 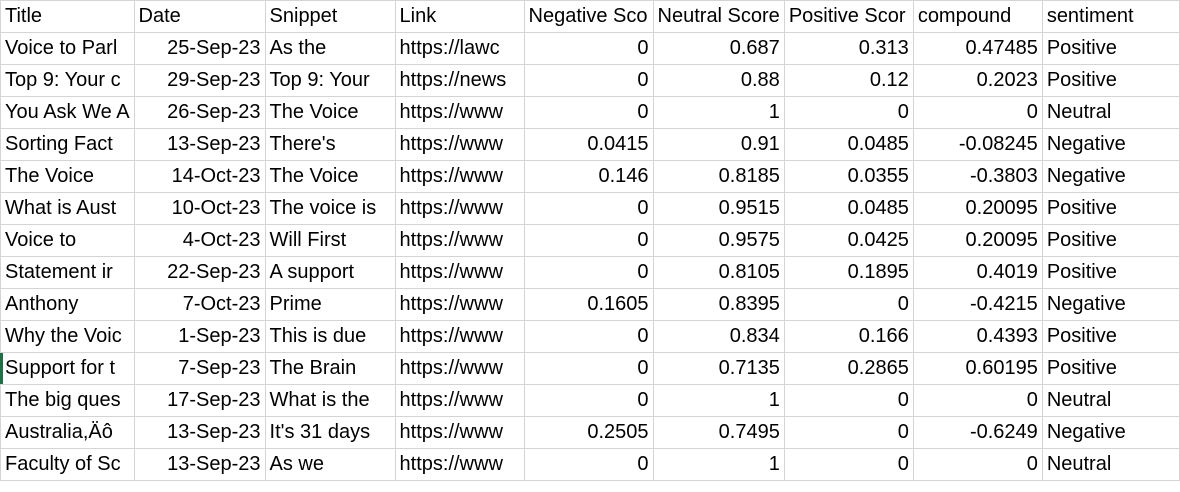 What do you see at coordinates (978, 368) in the screenshot?
I see `cell-compound: 0.60195` at bounding box center [978, 368].